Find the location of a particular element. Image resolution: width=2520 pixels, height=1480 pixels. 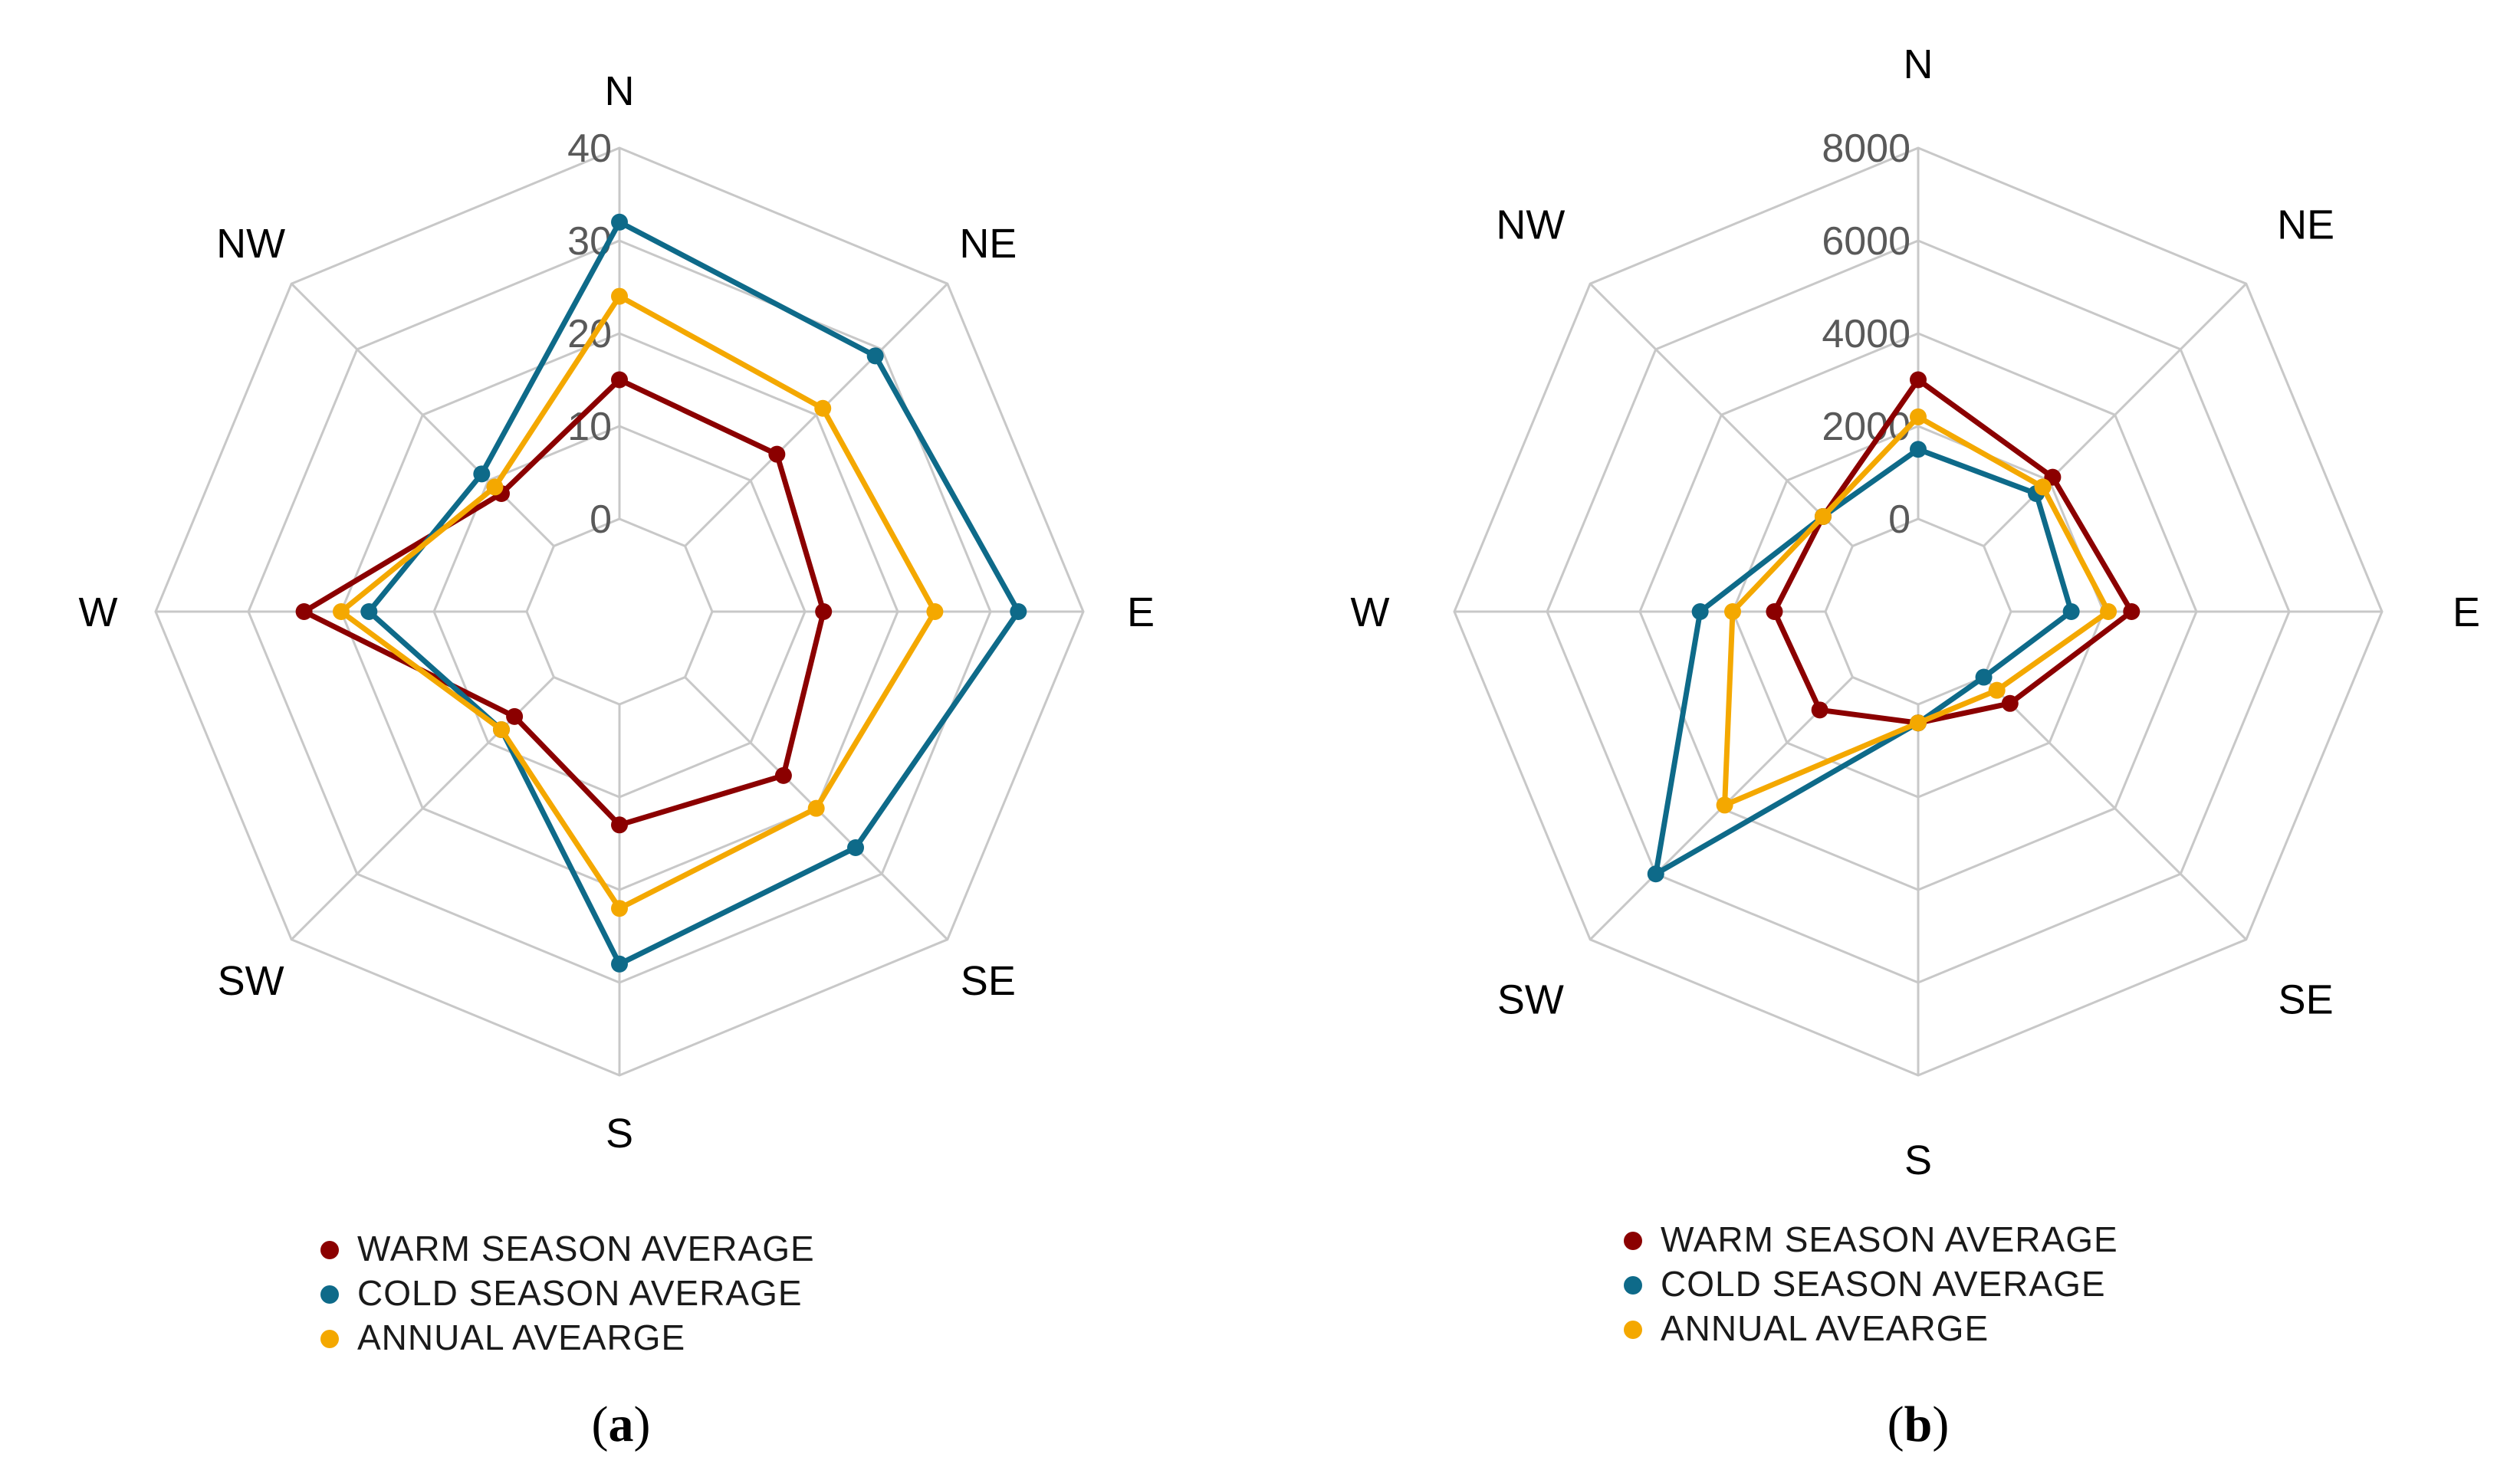

figure-caption: (a) is located at coordinates (621, 1424).